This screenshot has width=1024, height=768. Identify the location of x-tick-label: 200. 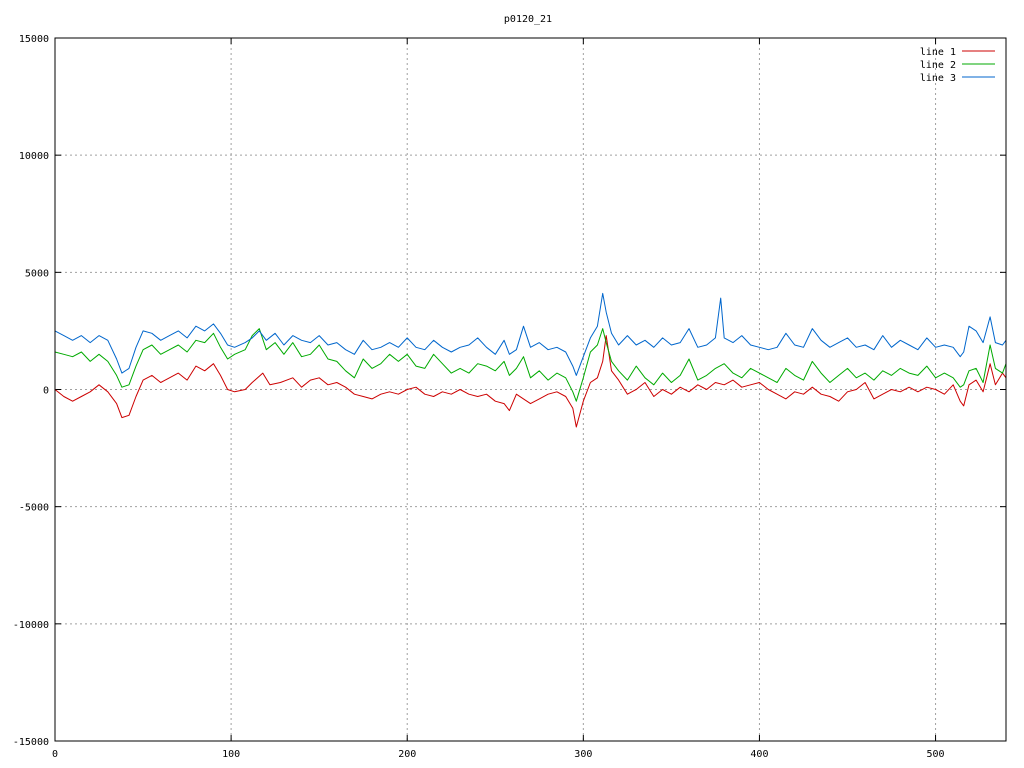
(407, 754).